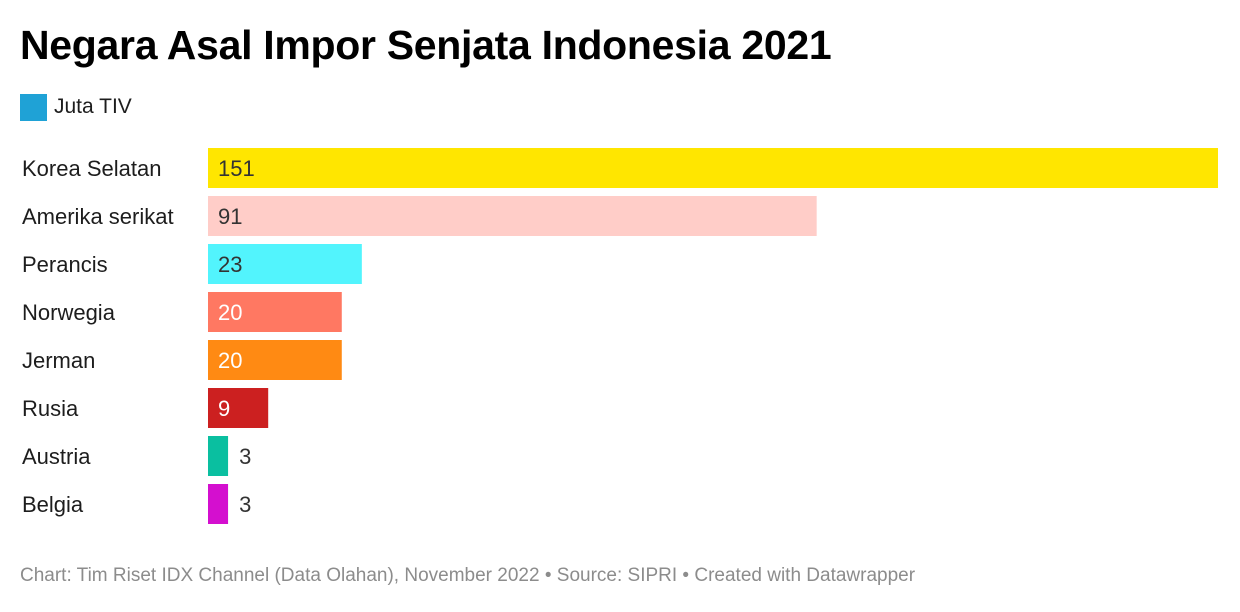  What do you see at coordinates (230, 264) in the screenshot?
I see `value-label: 23` at bounding box center [230, 264].